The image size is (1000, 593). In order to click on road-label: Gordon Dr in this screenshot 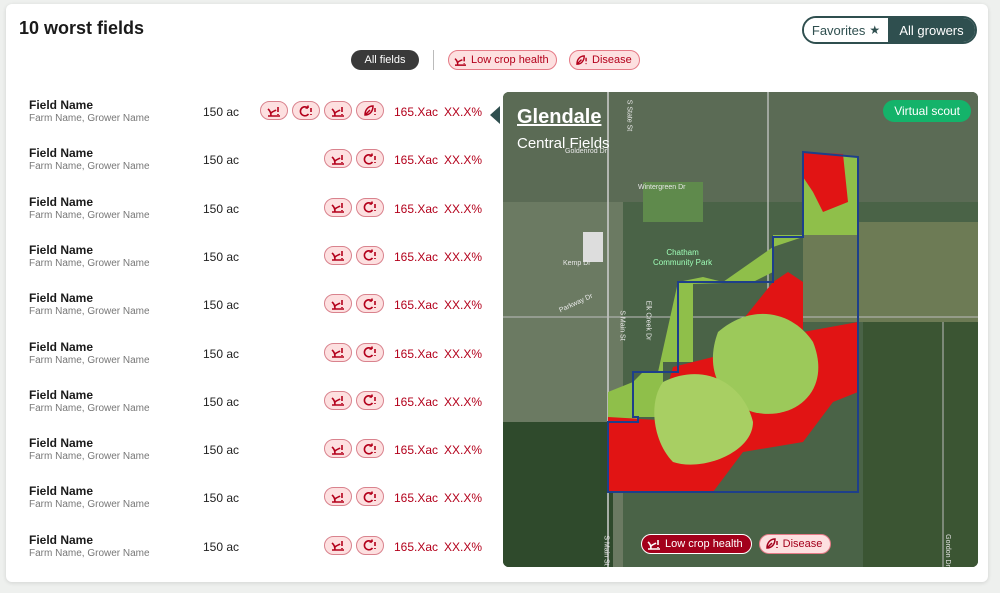, I will do `click(947, 550)`.